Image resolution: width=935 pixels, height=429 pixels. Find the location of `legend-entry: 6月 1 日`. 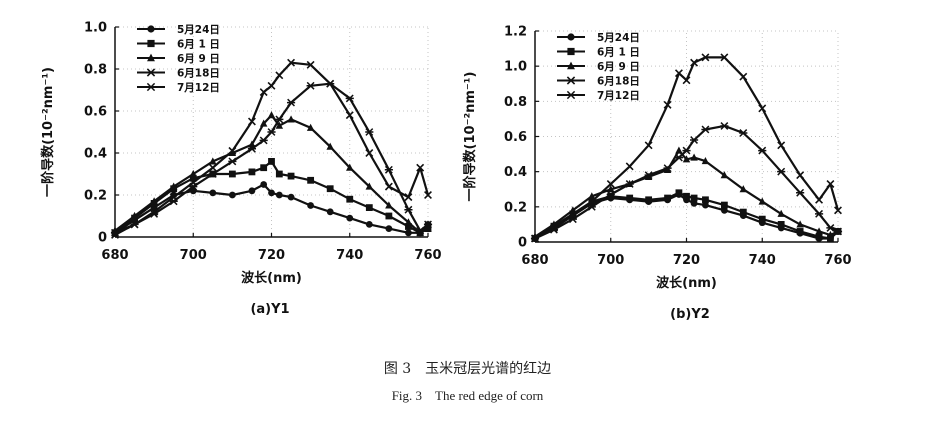

legend-entry: 6月 1 日 is located at coordinates (178, 45).